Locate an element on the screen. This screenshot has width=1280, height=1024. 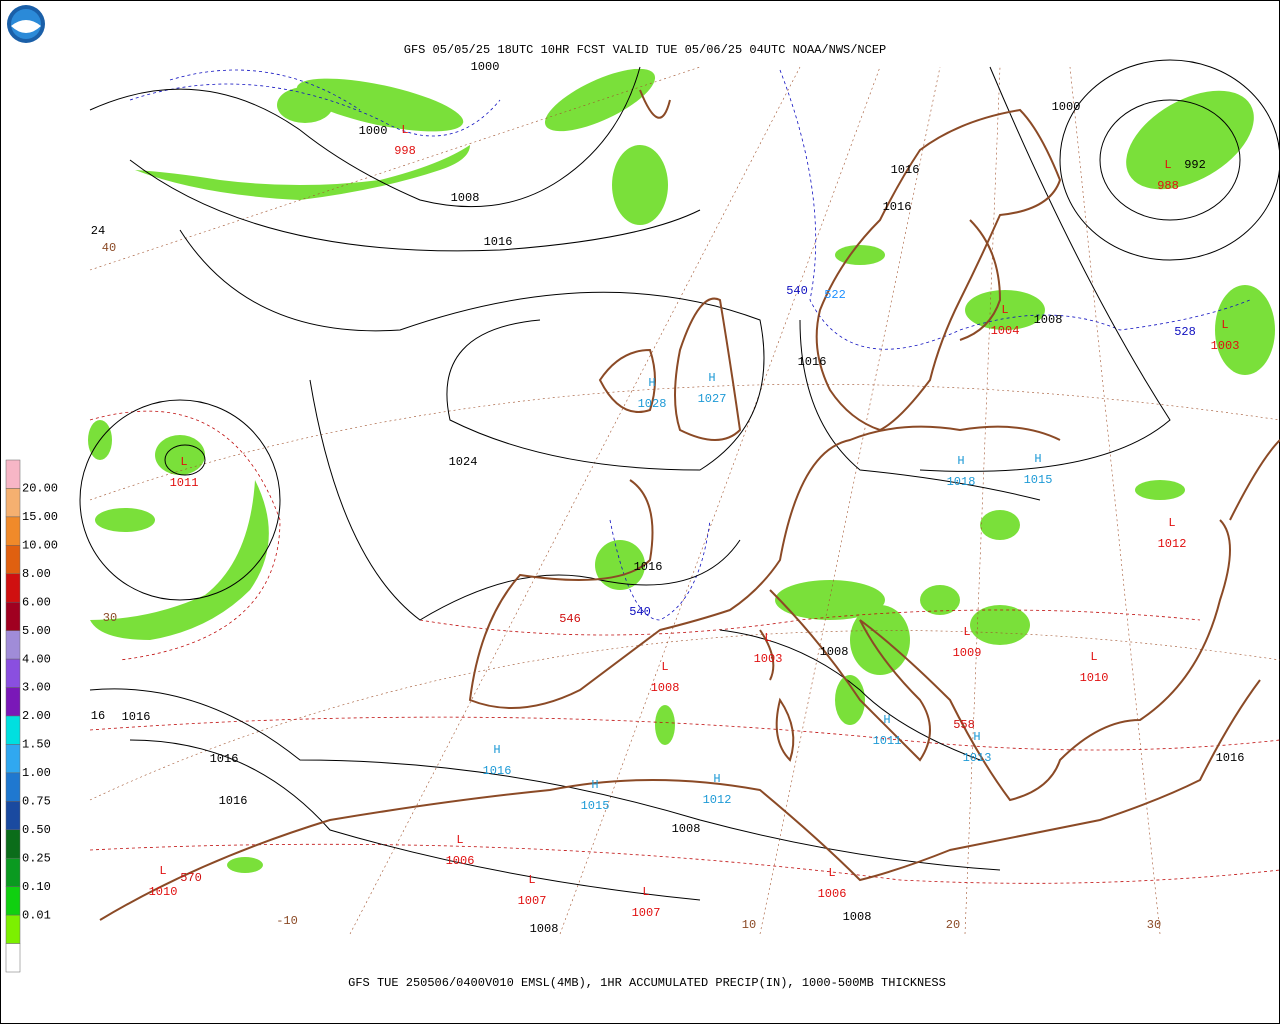
thickness-label: 528 is located at coordinates (1185, 332).